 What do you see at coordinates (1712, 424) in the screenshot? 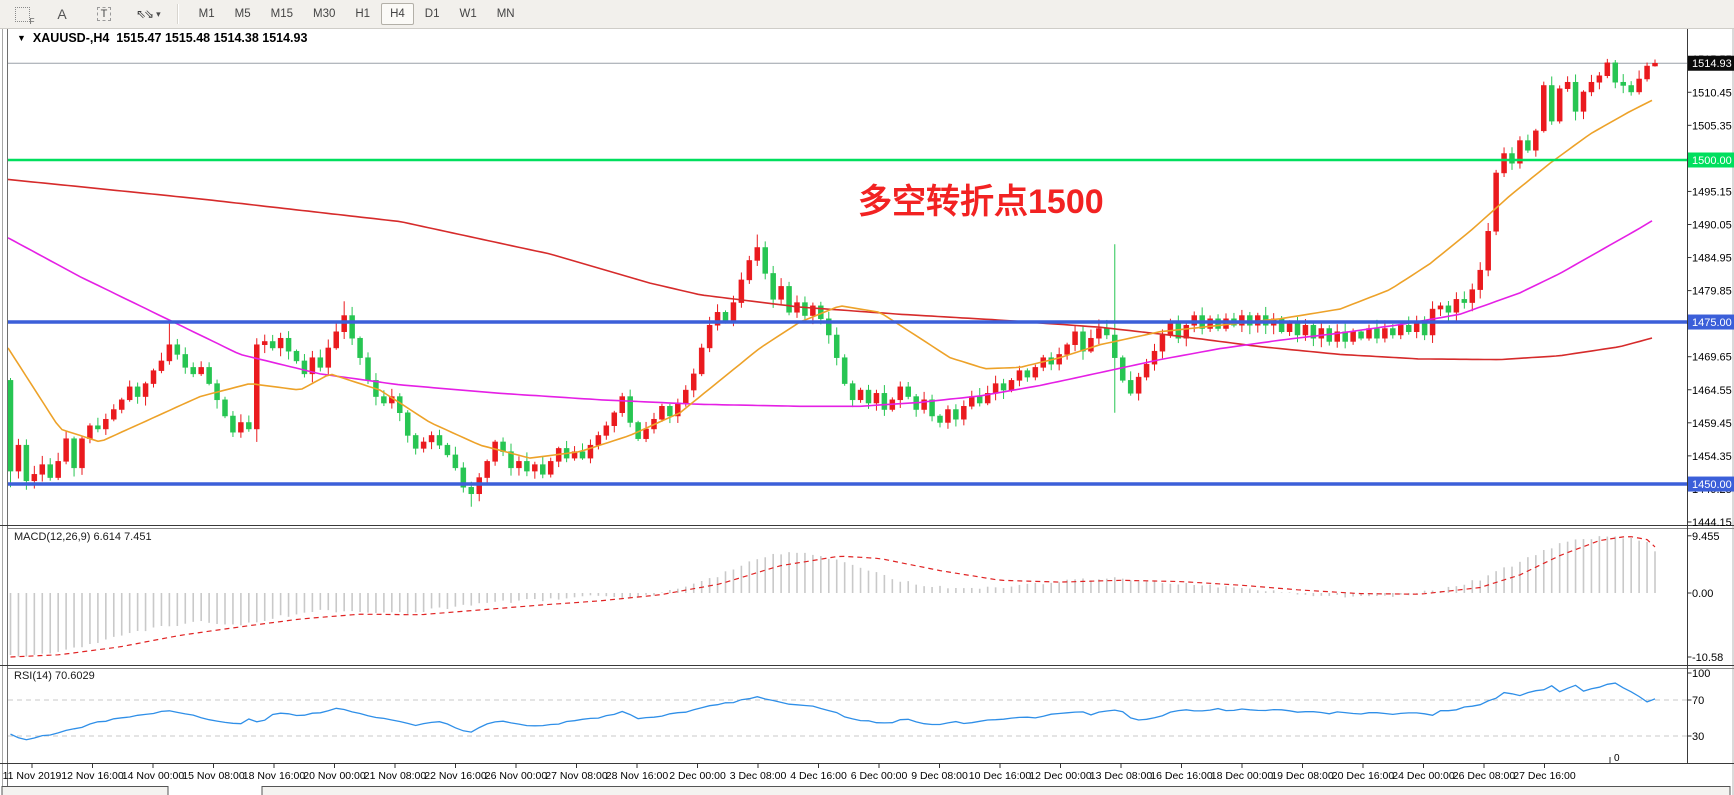
I see `svg-text: 1459.45` at bounding box center [1712, 424].